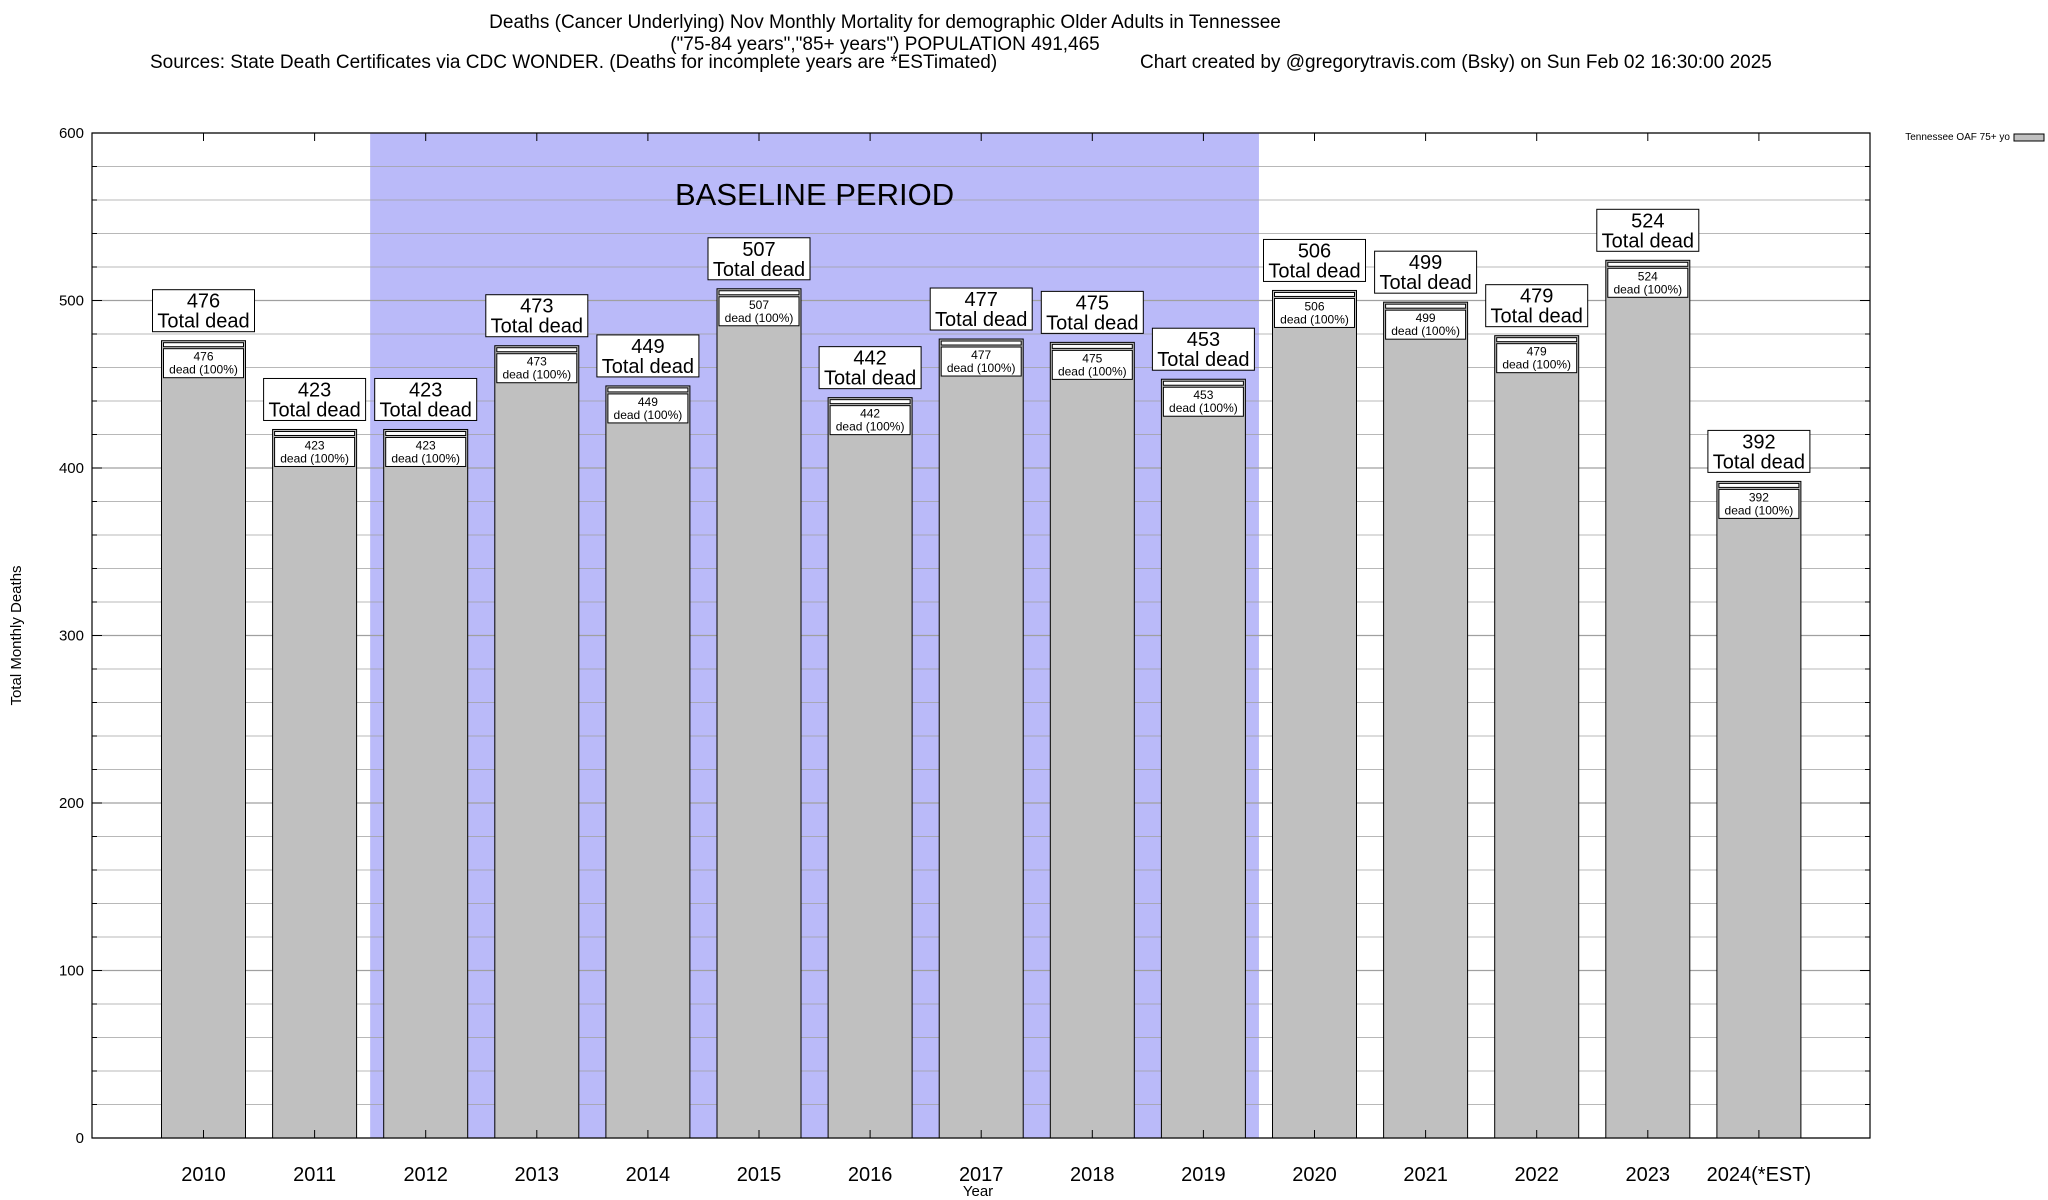 The image size is (2048, 1200). What do you see at coordinates (71, 803) in the screenshot?
I see `y-tick-label: 200` at bounding box center [71, 803].